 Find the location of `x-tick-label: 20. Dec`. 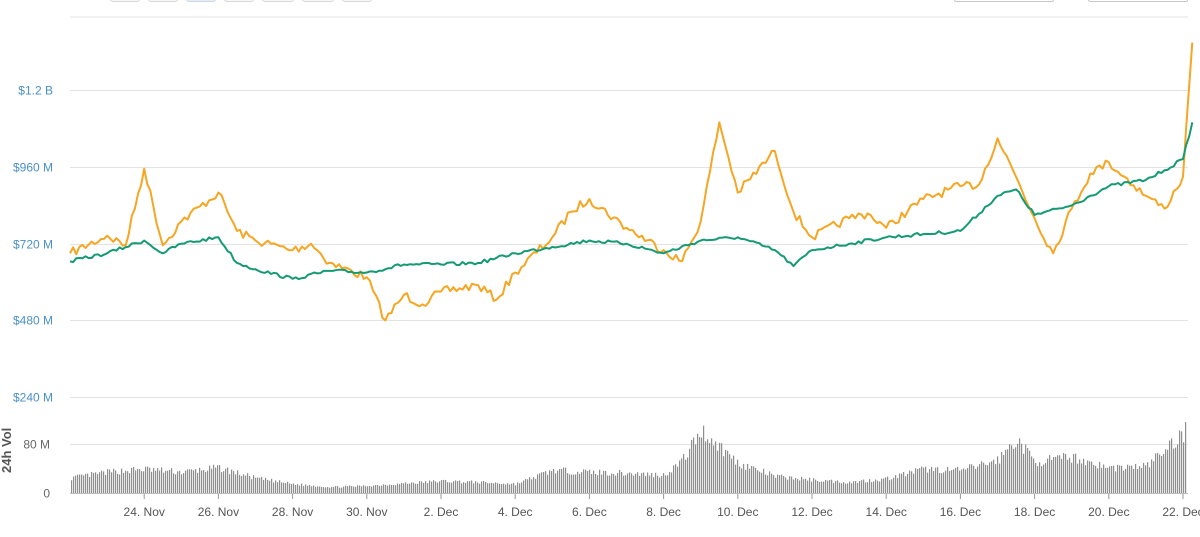

x-tick-label: 20. Dec is located at coordinates (1108, 512).